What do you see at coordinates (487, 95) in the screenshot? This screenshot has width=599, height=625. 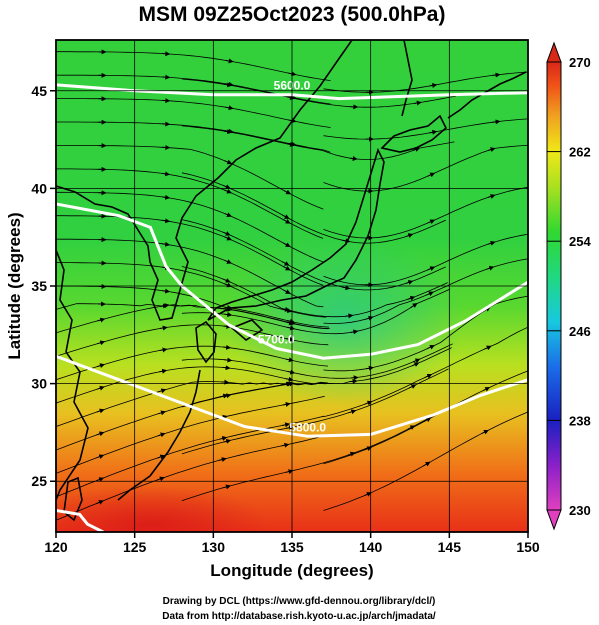 I see `coast-kurils` at bounding box center [487, 95].